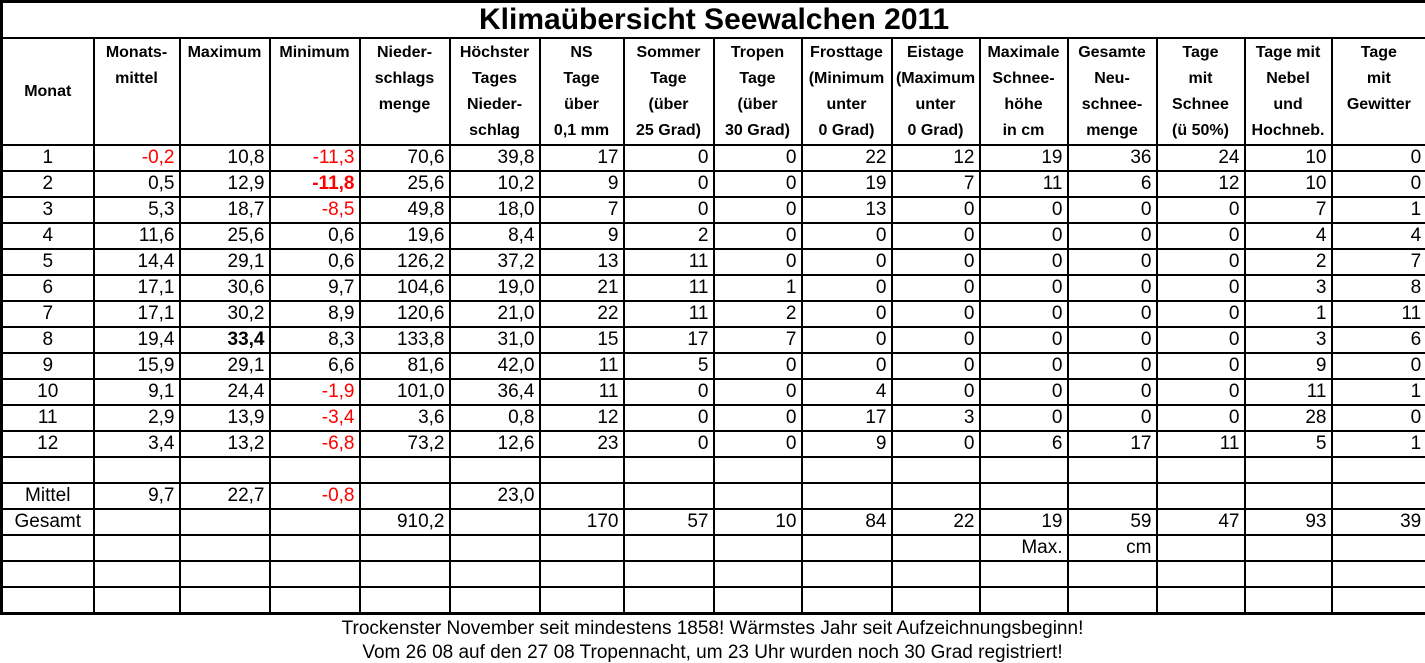  I want to click on cell-hoechster-tagesniederschlag, so click(494, 600).